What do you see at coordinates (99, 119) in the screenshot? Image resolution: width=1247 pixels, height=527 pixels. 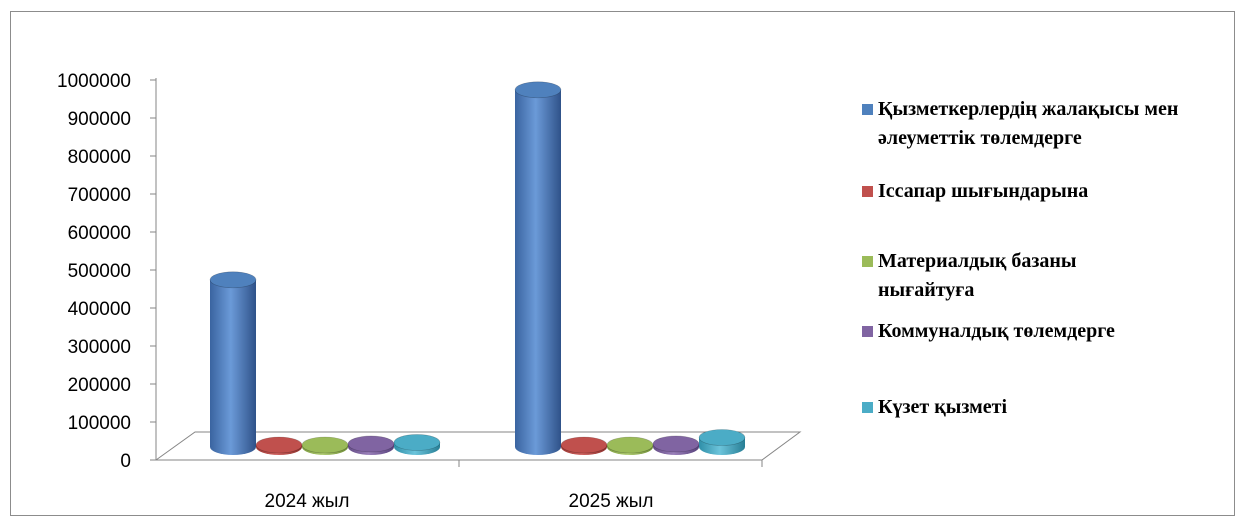 I see `y-tick-label: 900000` at bounding box center [99, 119].